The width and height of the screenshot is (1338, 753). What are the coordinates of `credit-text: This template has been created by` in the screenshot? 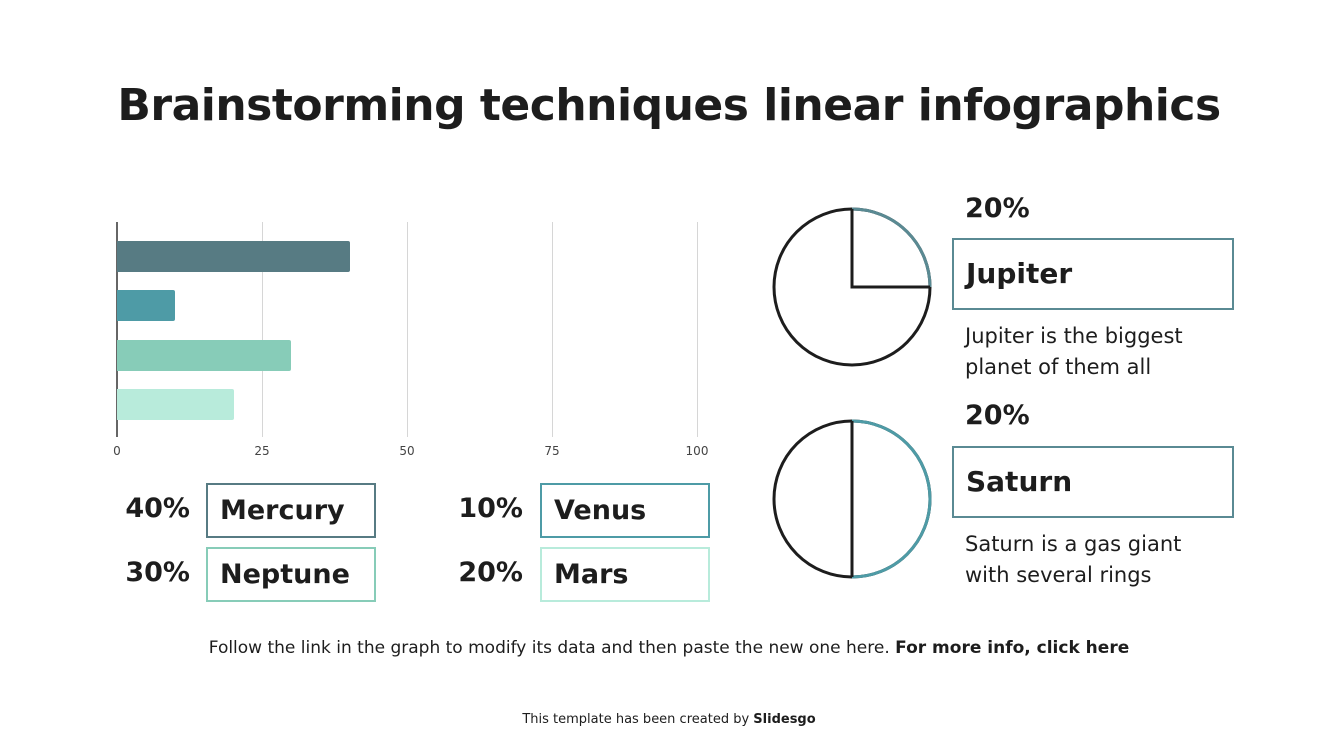 It's located at (638, 719).